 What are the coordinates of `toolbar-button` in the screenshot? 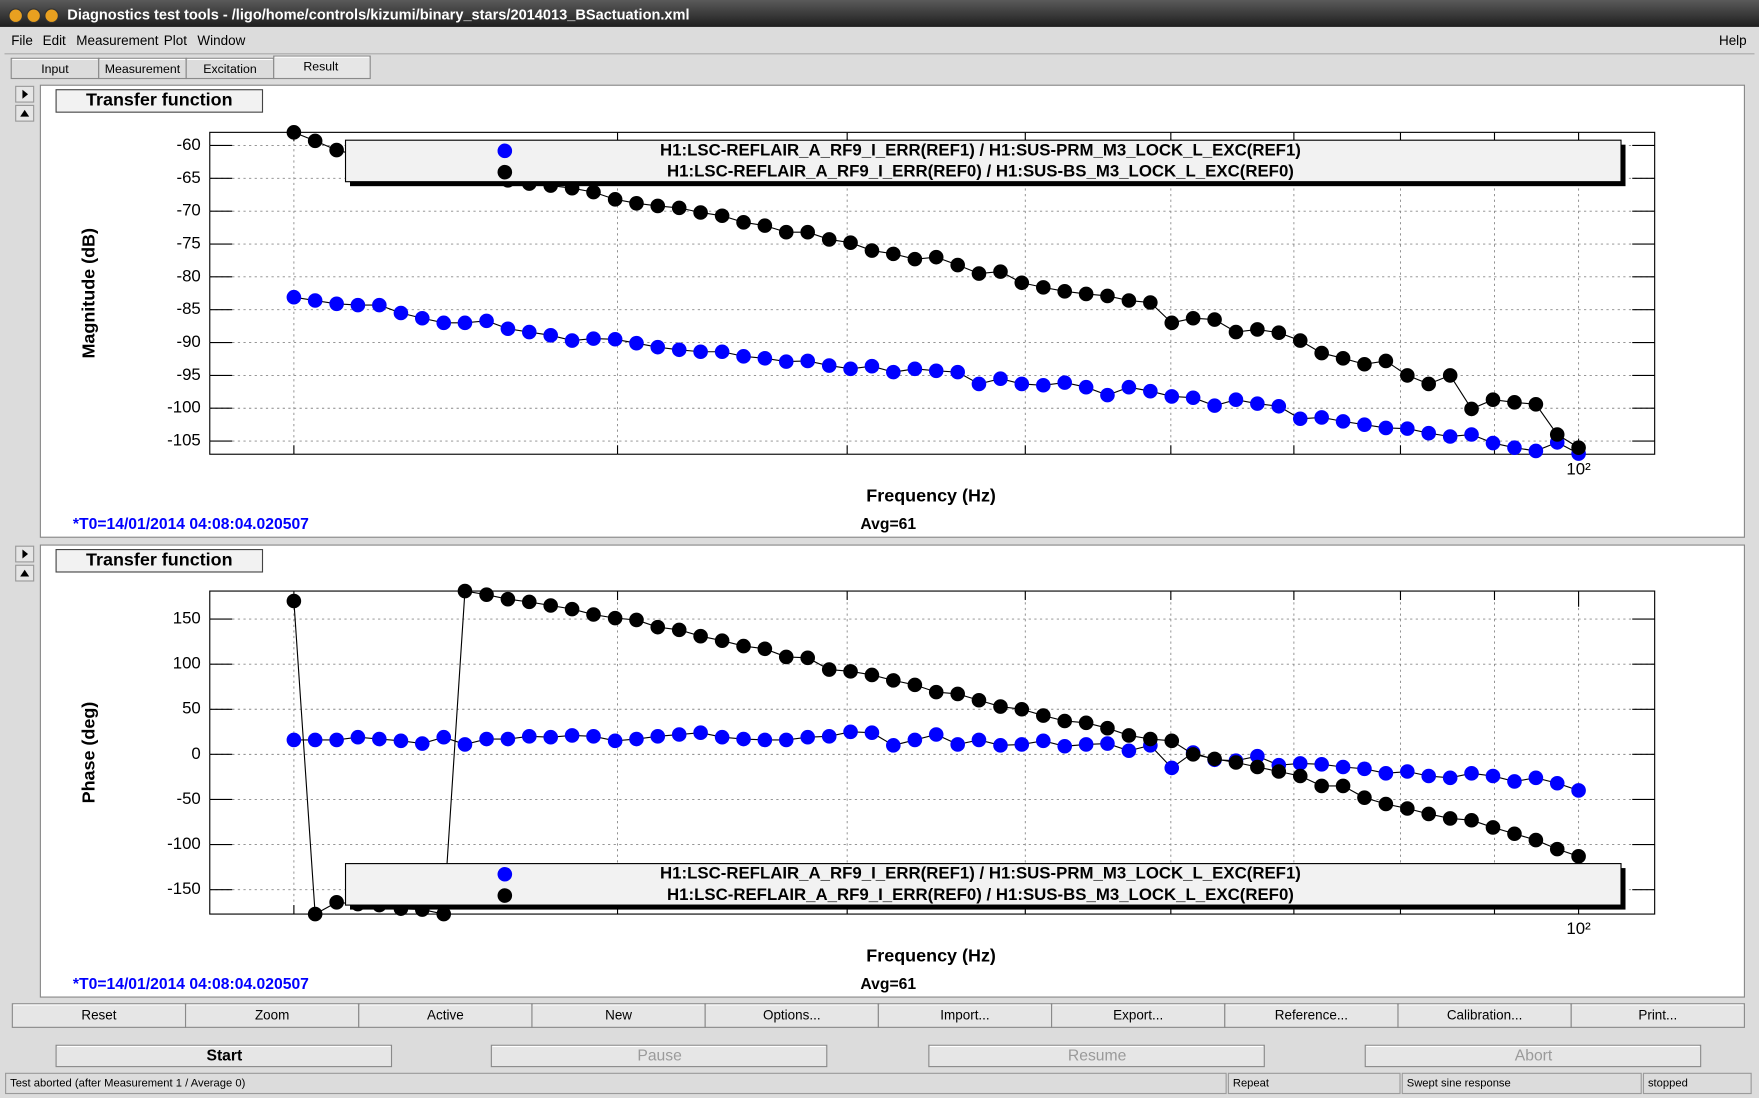 It's located at (1657, 1015).